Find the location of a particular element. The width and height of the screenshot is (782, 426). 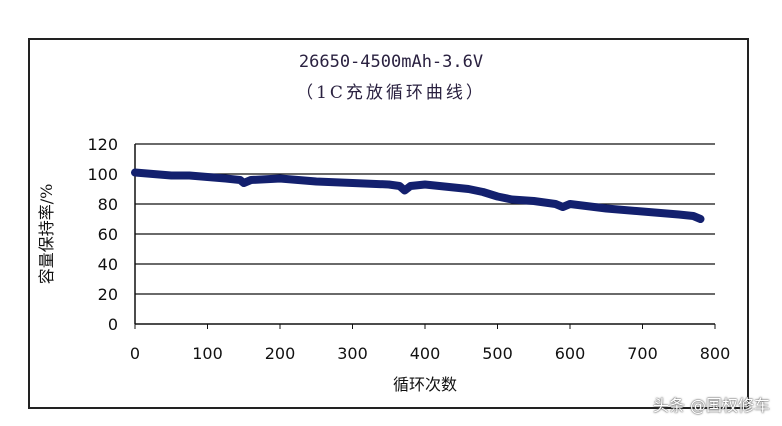

x-tick-label: 700 is located at coordinates (642, 353).